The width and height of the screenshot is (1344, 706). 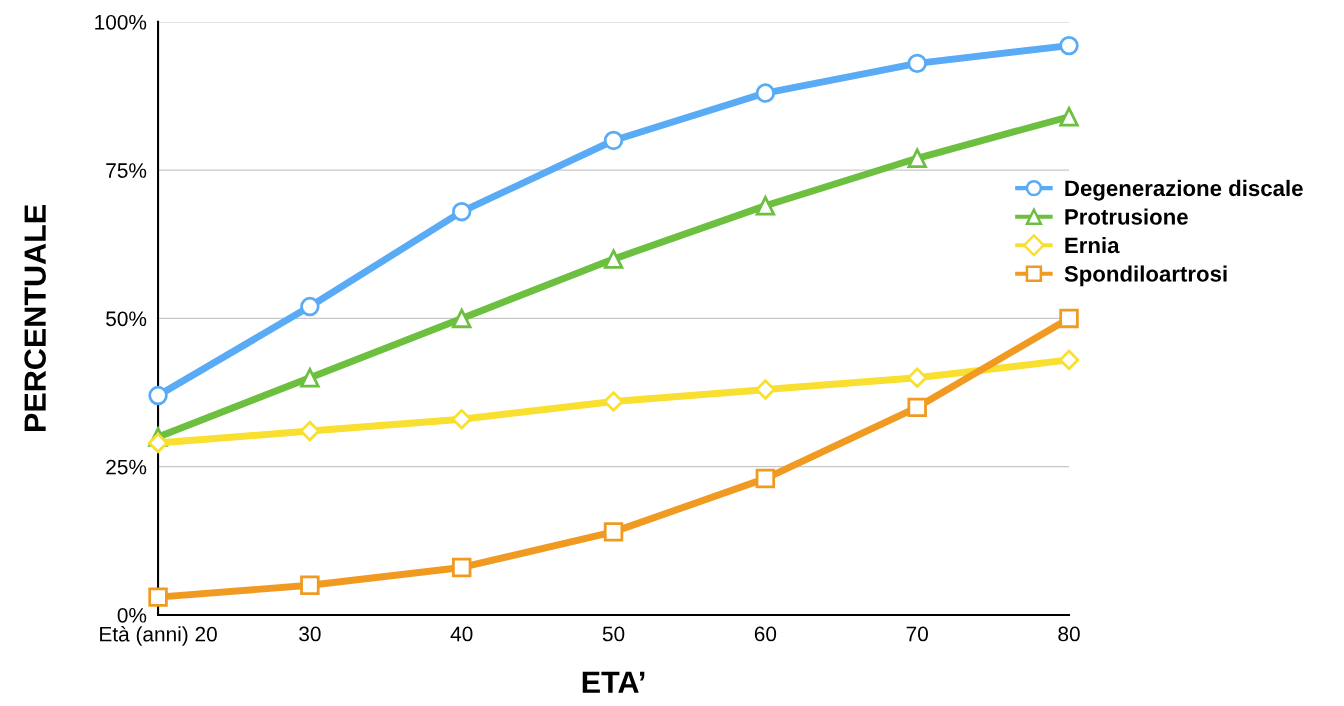 What do you see at coordinates (917, 634) in the screenshot?
I see `x-tick-label: 70` at bounding box center [917, 634].